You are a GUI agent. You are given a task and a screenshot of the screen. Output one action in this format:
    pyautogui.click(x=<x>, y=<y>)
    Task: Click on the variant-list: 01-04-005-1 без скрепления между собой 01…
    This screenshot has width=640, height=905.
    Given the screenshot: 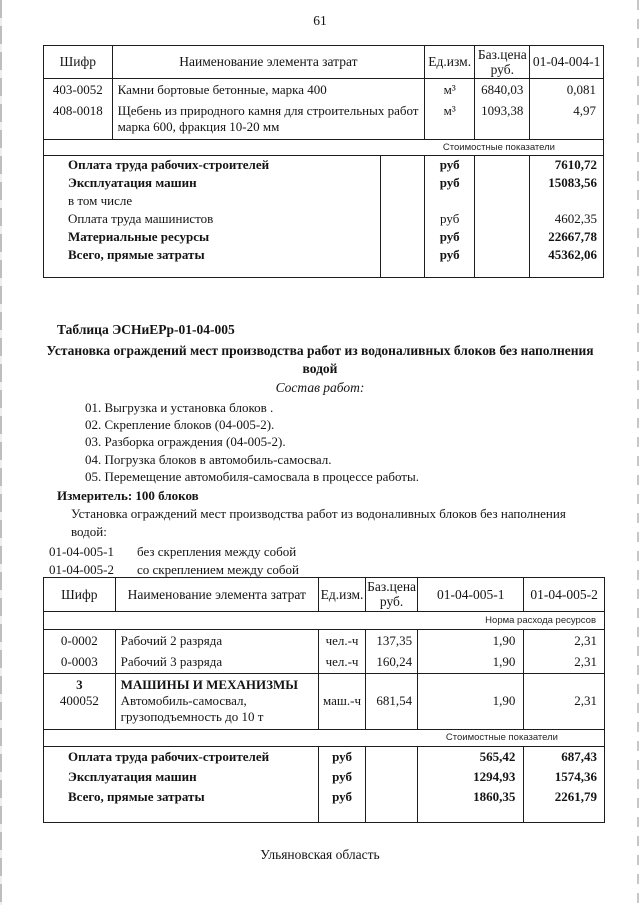 What is the action you would take?
    pyautogui.click(x=344, y=561)
    